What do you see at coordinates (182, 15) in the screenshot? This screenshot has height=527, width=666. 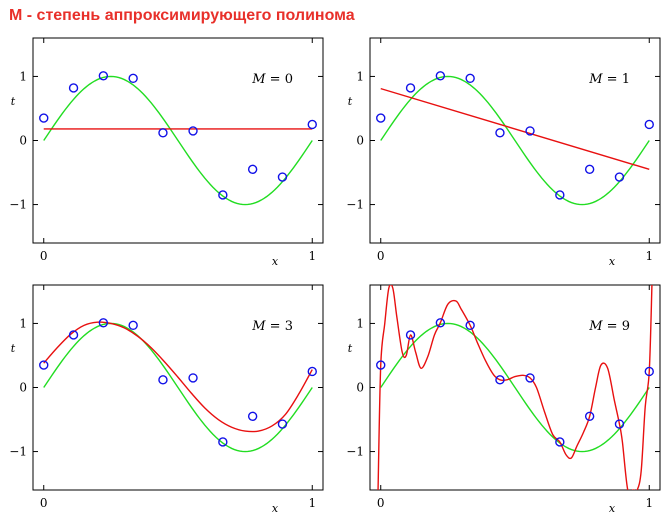 I see `chart-title: М - степень аппроксимирующего полинома` at bounding box center [182, 15].